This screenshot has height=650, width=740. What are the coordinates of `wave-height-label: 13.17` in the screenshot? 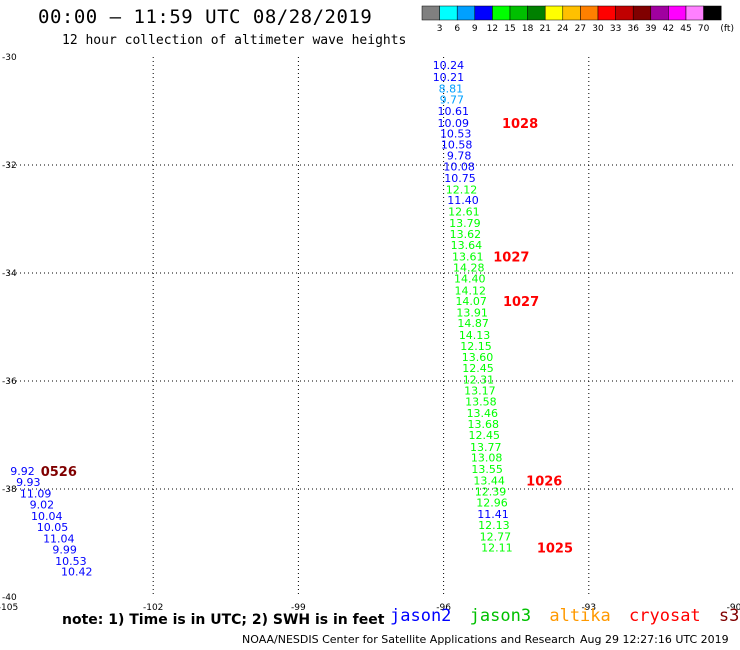 It's located at (480, 391).